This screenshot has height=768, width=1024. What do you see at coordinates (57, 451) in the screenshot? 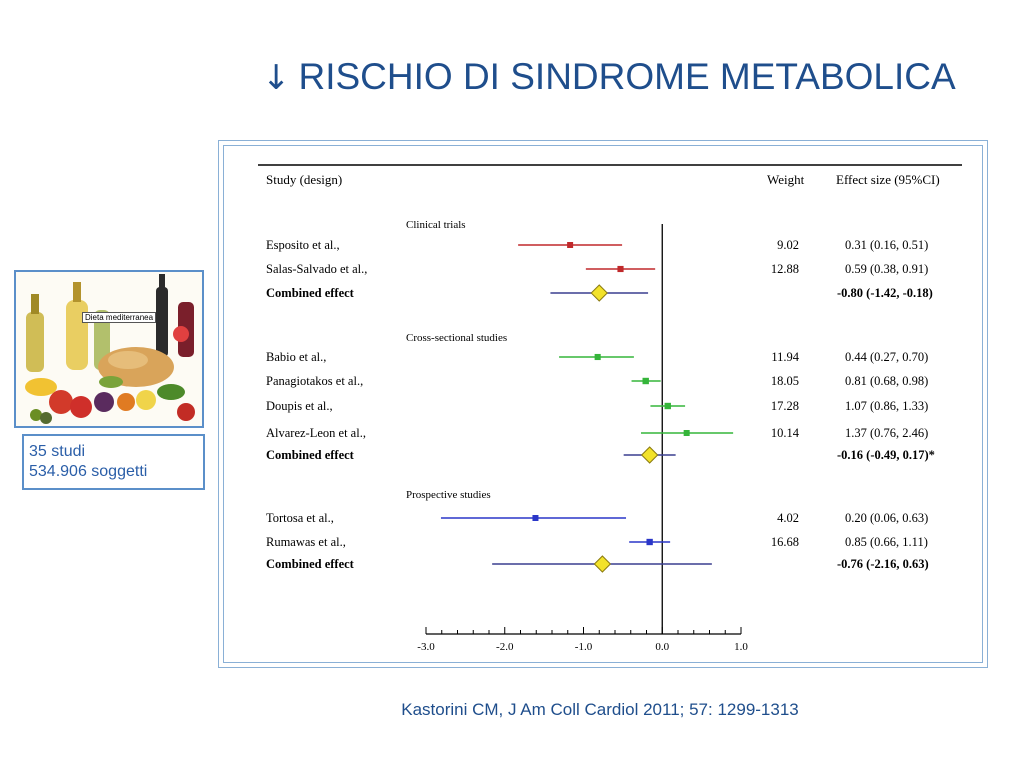
I see `studies-count: 35 studi` at bounding box center [57, 451].